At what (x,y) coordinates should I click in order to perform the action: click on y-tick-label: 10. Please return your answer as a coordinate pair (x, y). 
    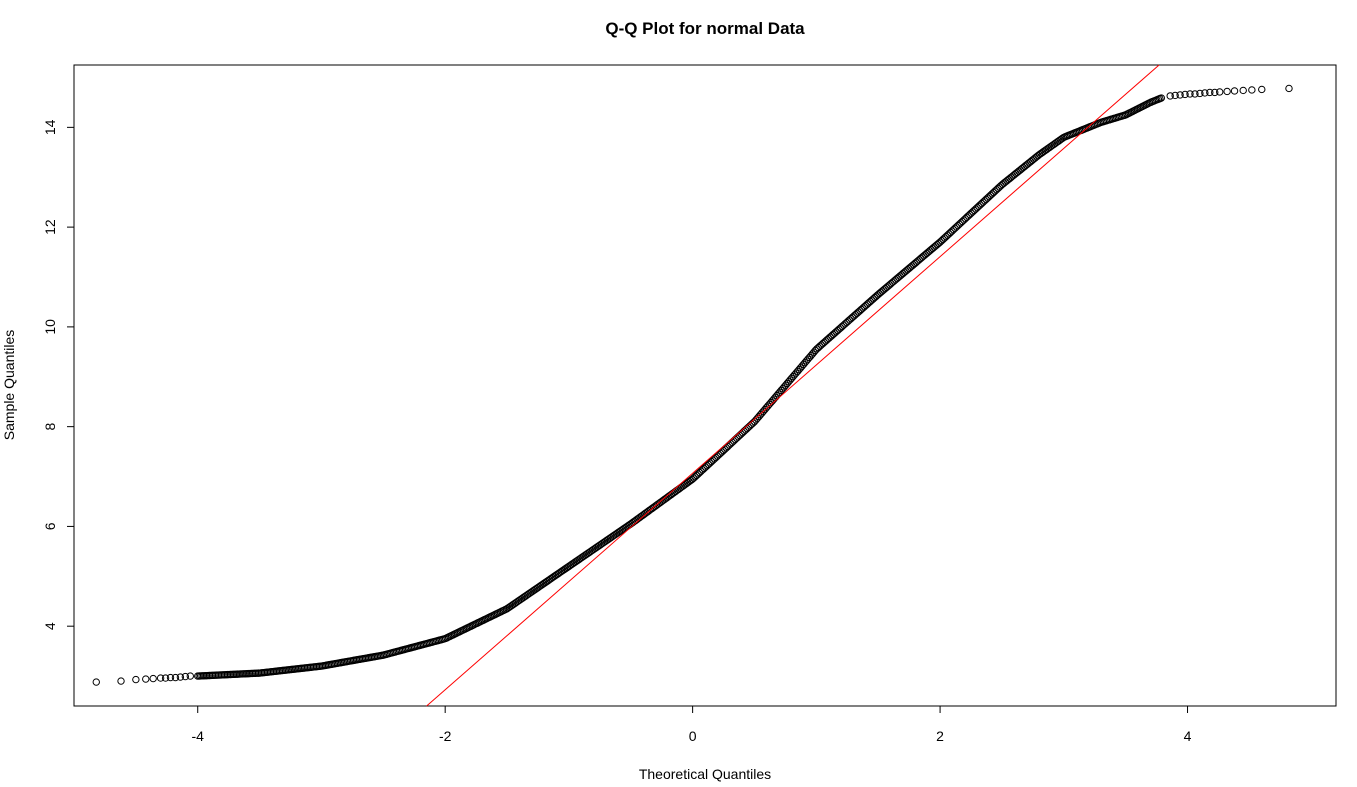
    Looking at the image, I should click on (50, 327).